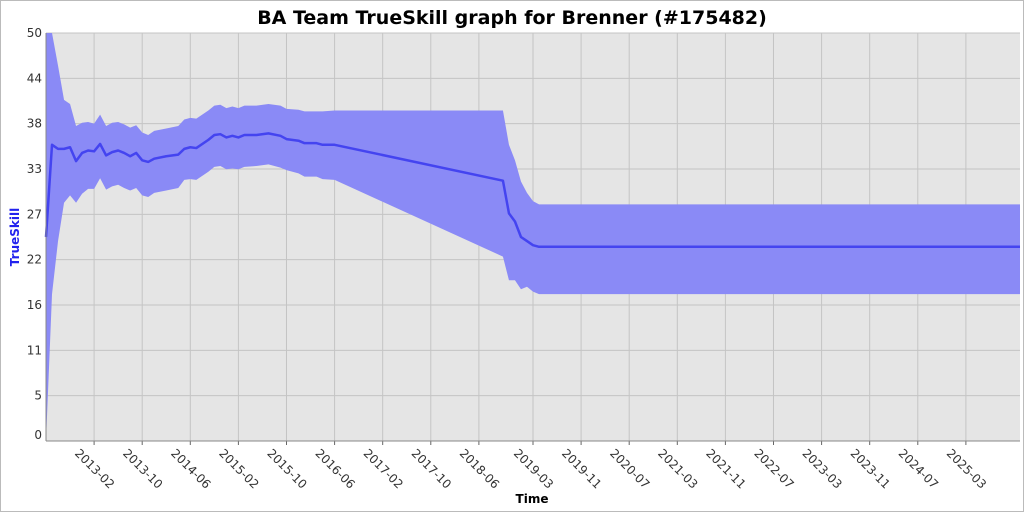  What do you see at coordinates (532, 499) in the screenshot?
I see `x-axis-label: Time` at bounding box center [532, 499].